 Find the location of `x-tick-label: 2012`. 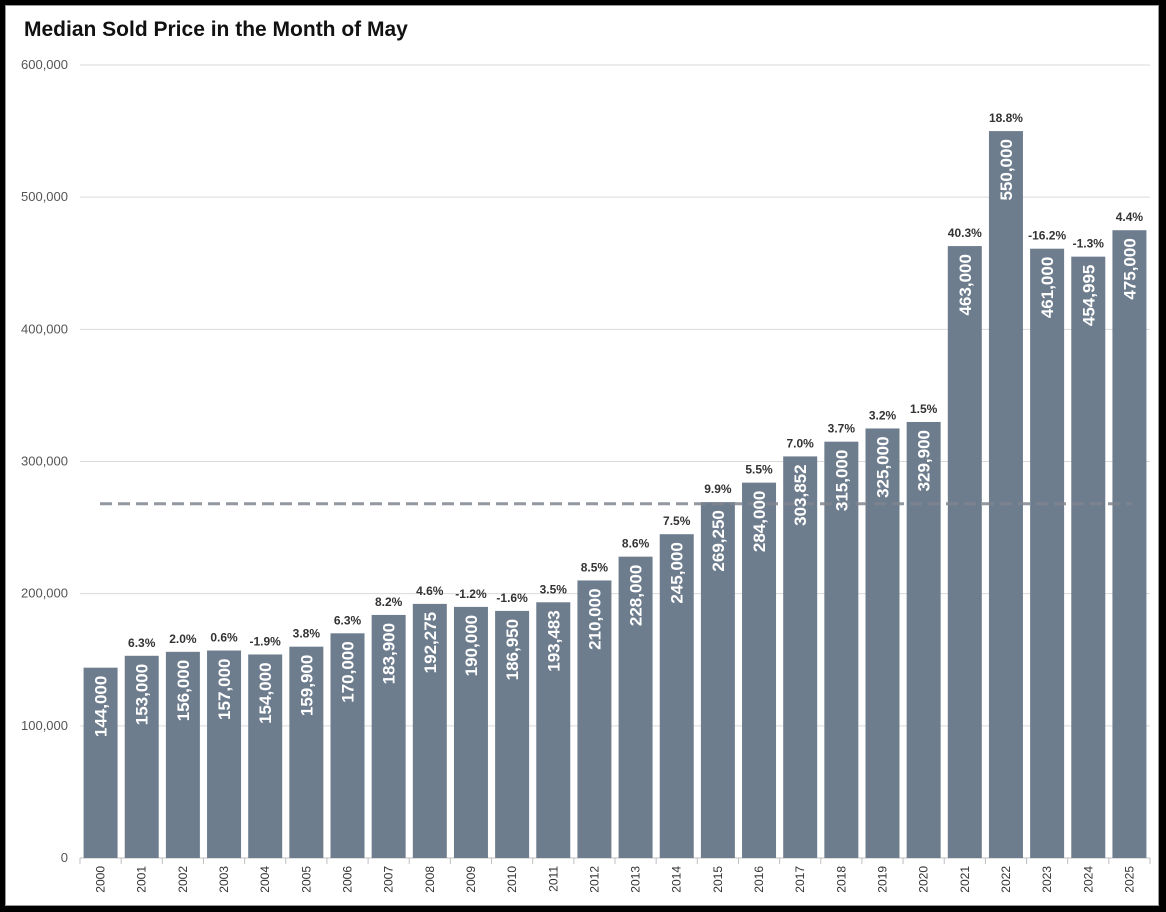

x-tick-label: 2012 is located at coordinates (594, 879).